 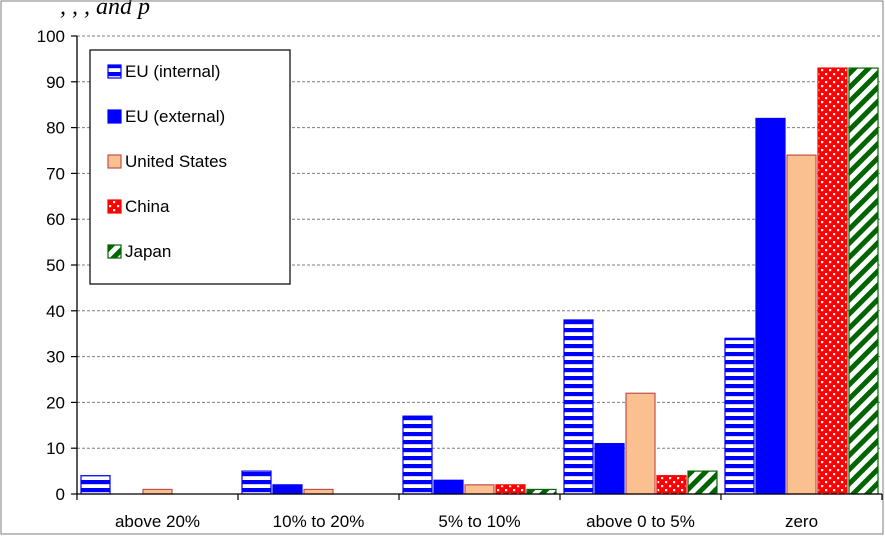 What do you see at coordinates (55, 448) in the screenshot?
I see `y-tick-label: 10` at bounding box center [55, 448].